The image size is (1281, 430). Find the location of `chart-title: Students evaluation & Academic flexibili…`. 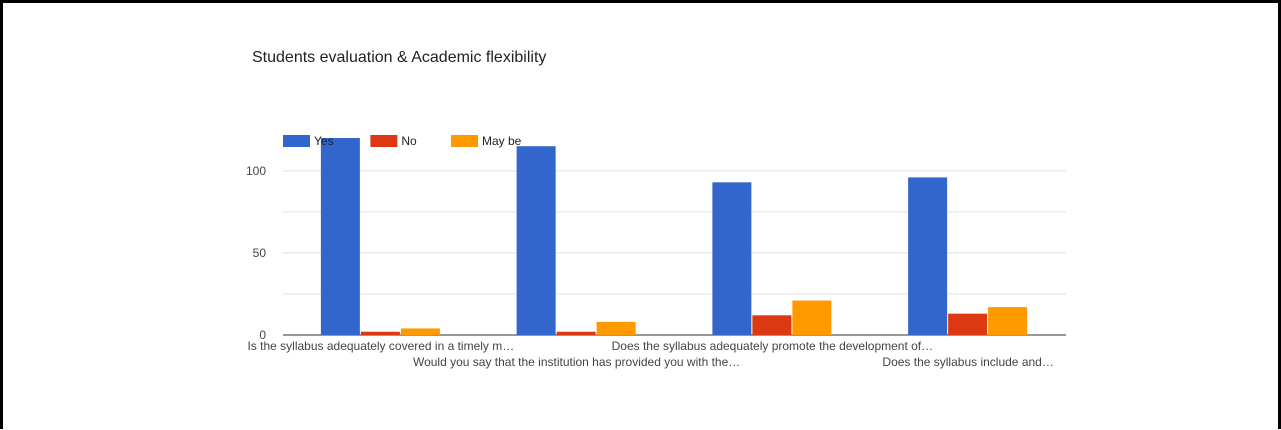

chart-title: Students evaluation & Academic flexibili… is located at coordinates (399, 57).